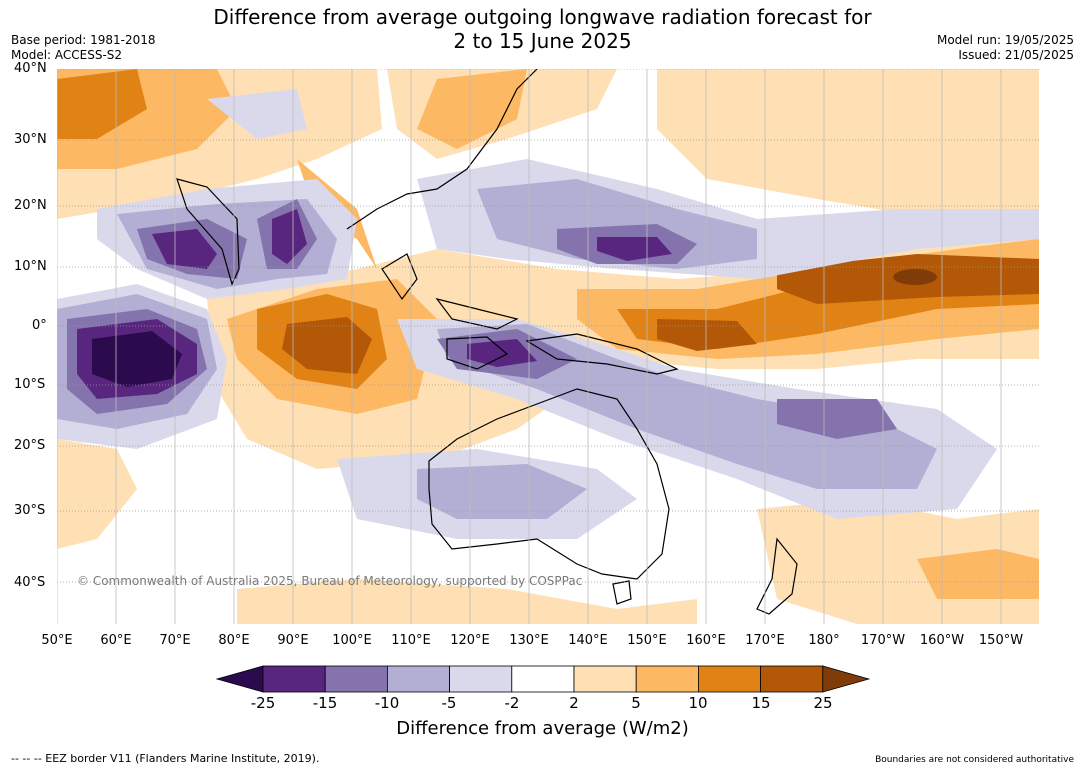 The height and width of the screenshot is (770, 1085). Describe the element at coordinates (698, 703) in the screenshot. I see `colorbar-tick: 10` at that location.